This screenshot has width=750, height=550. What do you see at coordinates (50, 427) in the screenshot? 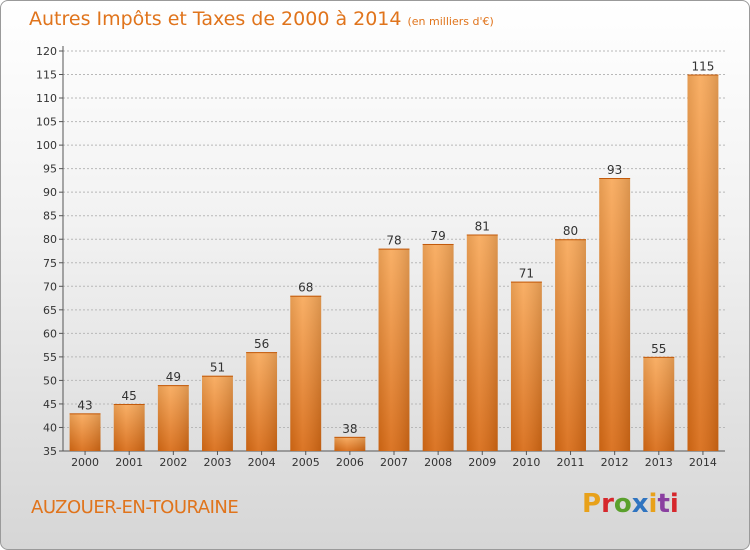
I see `y-tick-label: 40` at bounding box center [50, 427].